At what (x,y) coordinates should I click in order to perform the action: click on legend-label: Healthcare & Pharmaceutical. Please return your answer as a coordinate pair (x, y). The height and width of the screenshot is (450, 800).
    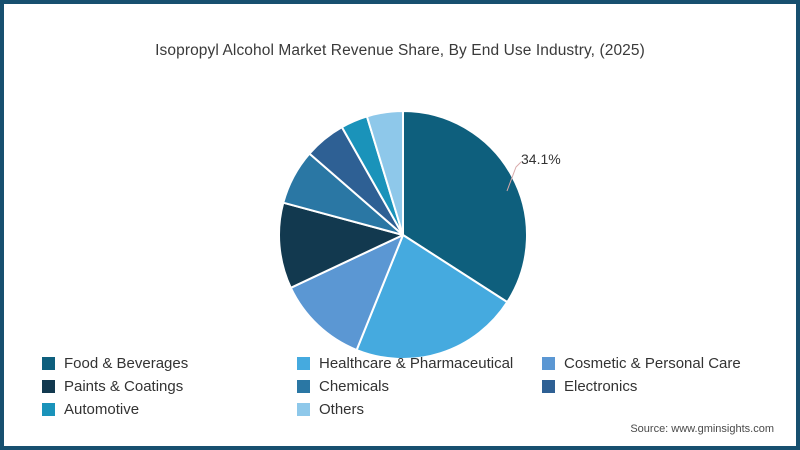
    Looking at the image, I should click on (416, 363).